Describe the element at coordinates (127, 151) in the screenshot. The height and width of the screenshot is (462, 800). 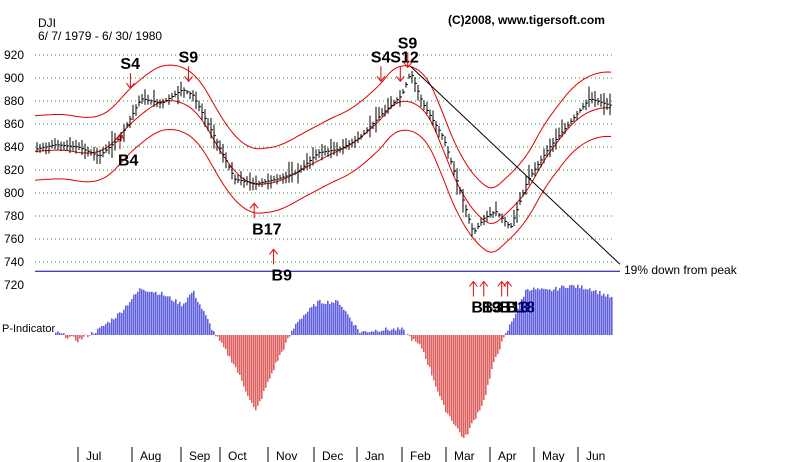
I see `signal-b4: B4` at that location.